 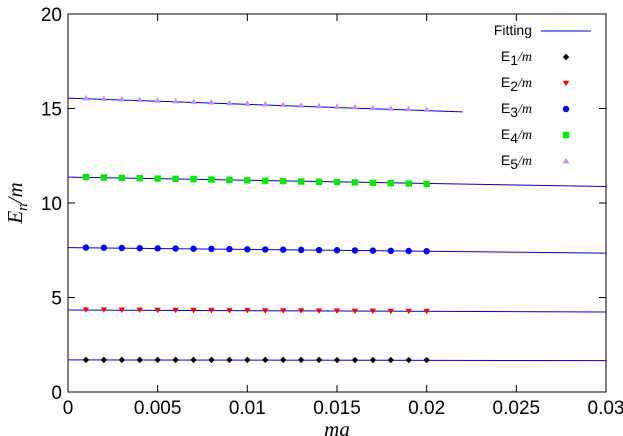 What do you see at coordinates (51, 15) in the screenshot?
I see `y-tick-label: 20` at bounding box center [51, 15].